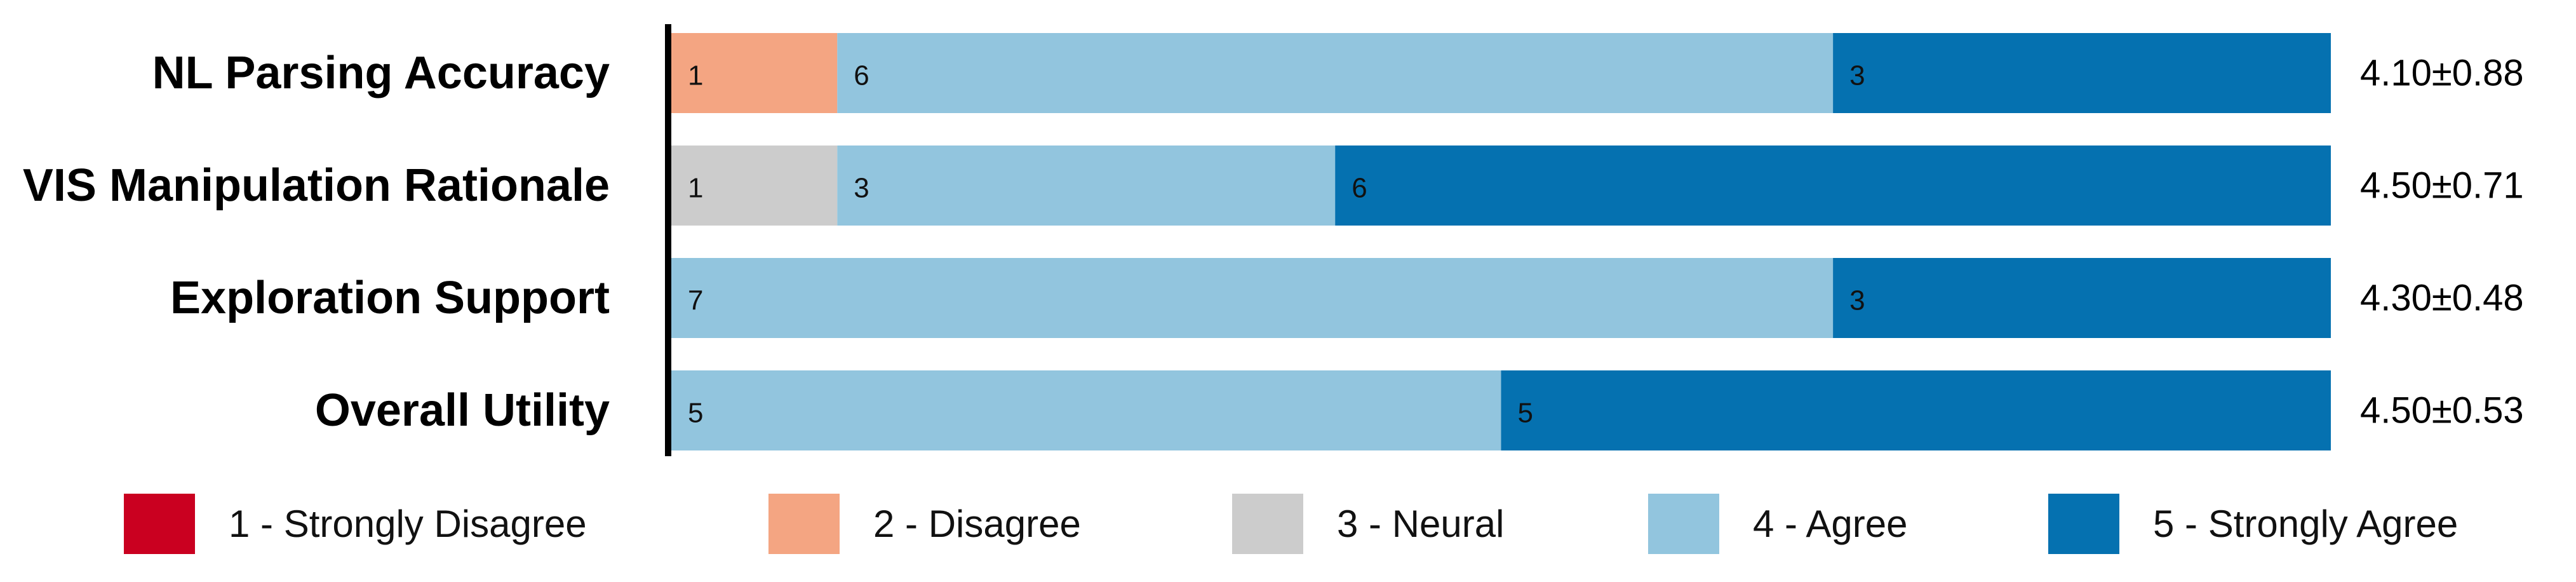 This screenshot has width=2576, height=582. I want to click on mean-sd-labels: 4.10±0.88 4.50±0.71 4.30±0.48 4.50±0.53, so click(2442, 242).